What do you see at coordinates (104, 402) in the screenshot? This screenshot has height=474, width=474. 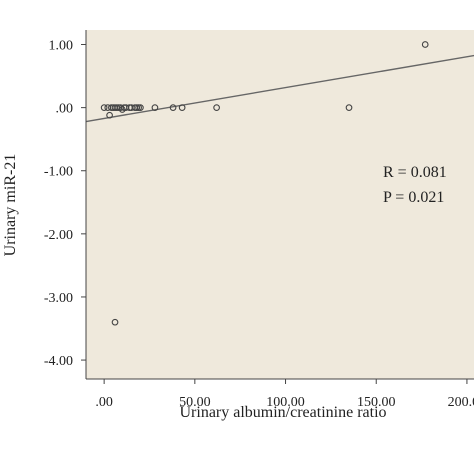 I see `x-tick-label: .00` at bounding box center [104, 402].